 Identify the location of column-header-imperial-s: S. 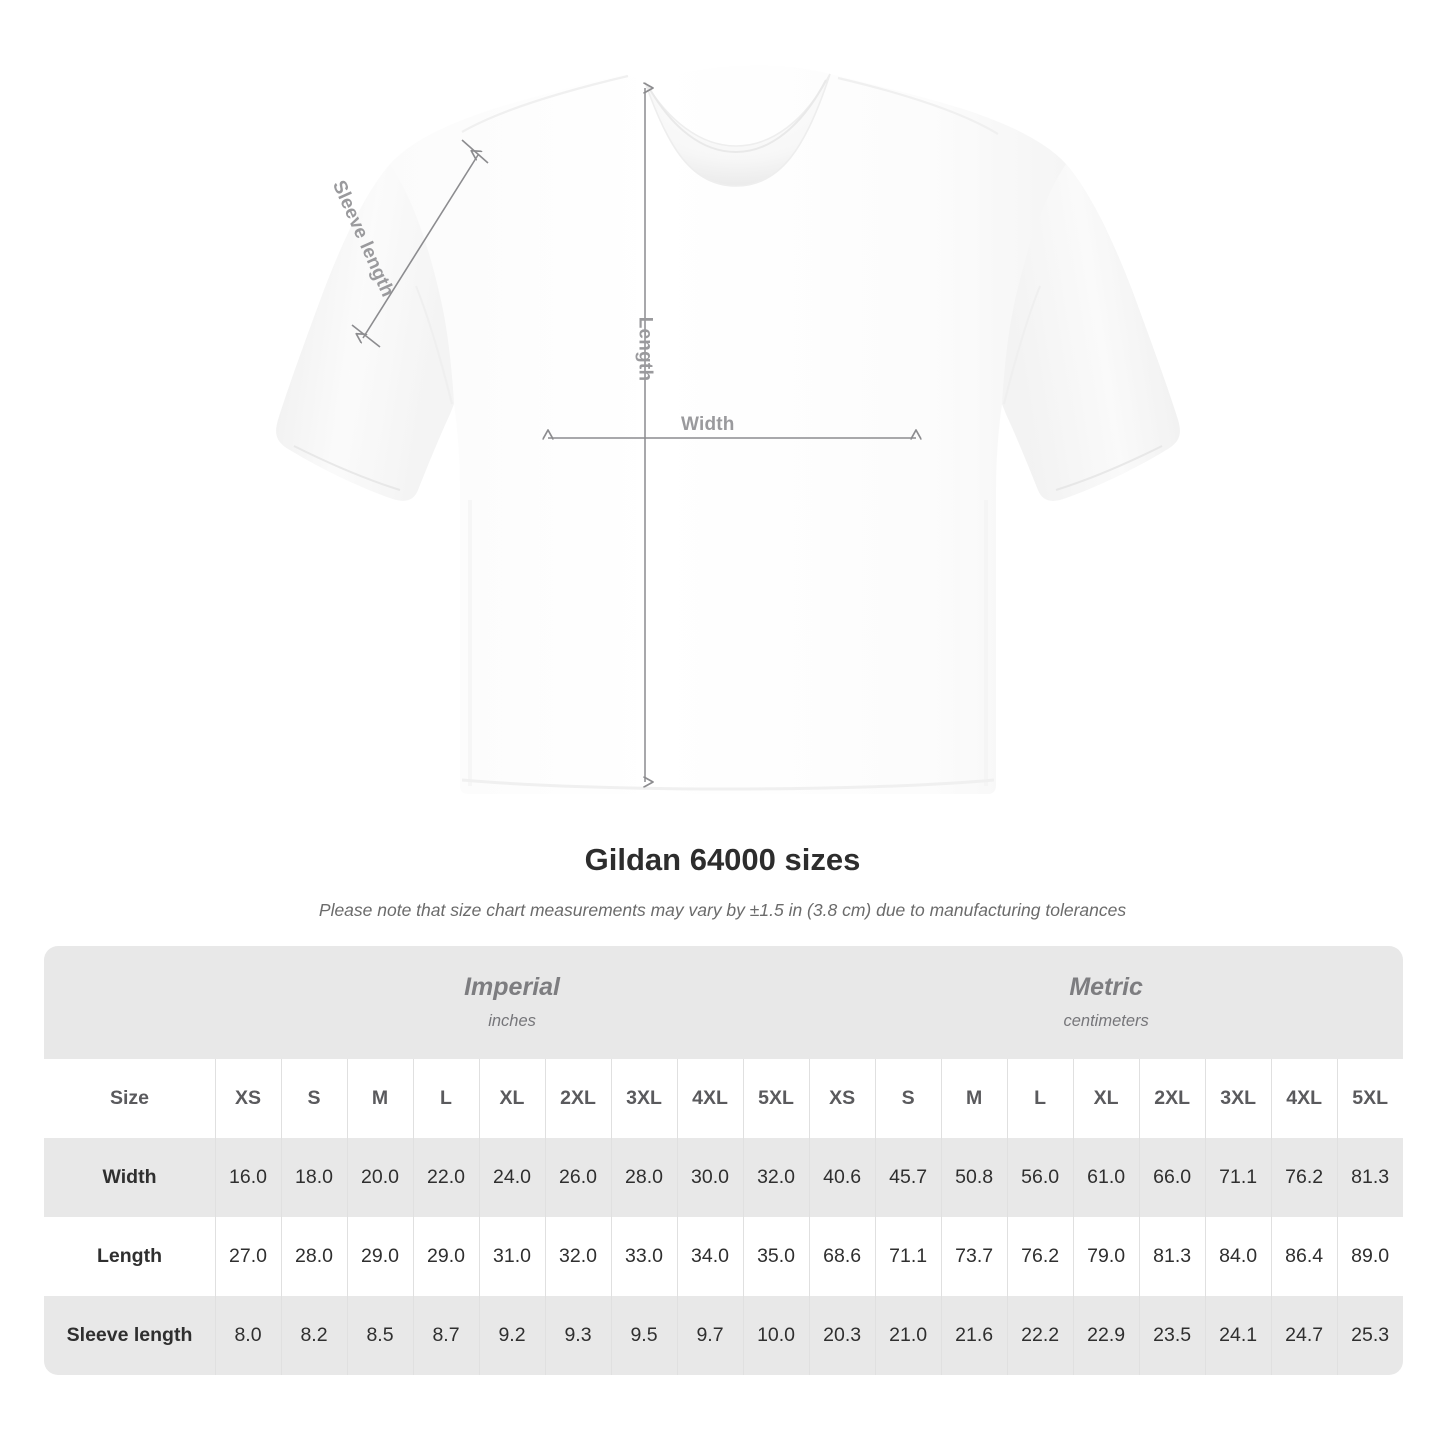
(314, 1098).